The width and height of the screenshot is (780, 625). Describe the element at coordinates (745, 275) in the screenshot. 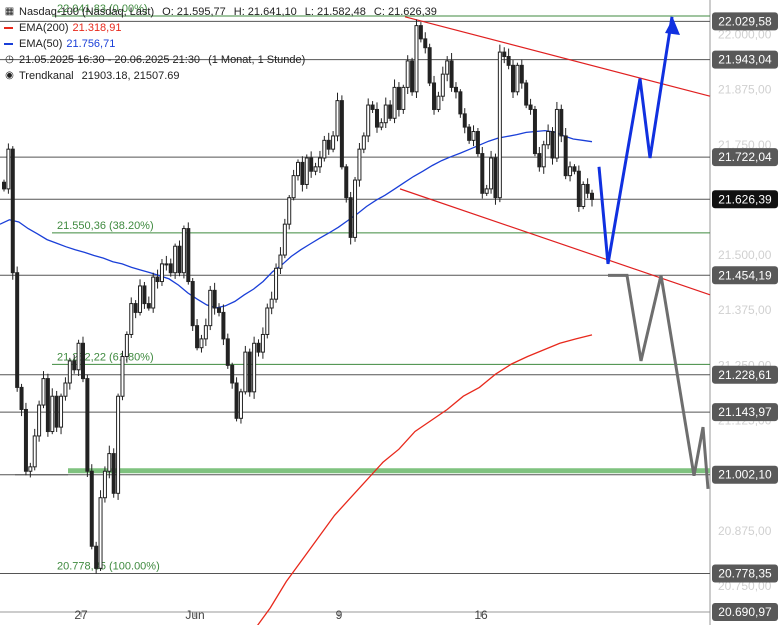

I see `price-label: 21.454,19` at that location.